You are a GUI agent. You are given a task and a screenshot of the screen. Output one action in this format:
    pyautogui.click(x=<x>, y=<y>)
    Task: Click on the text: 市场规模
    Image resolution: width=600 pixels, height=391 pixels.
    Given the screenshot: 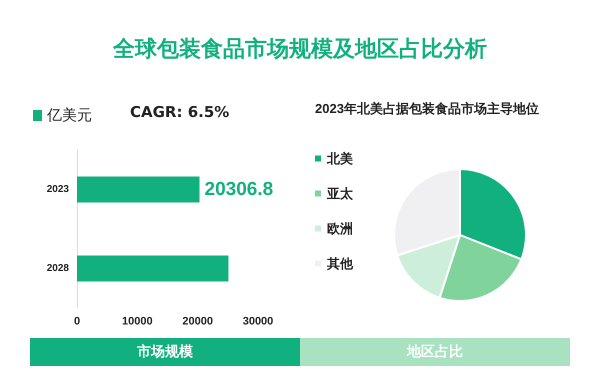 What is the action you would take?
    pyautogui.click(x=165, y=352)
    